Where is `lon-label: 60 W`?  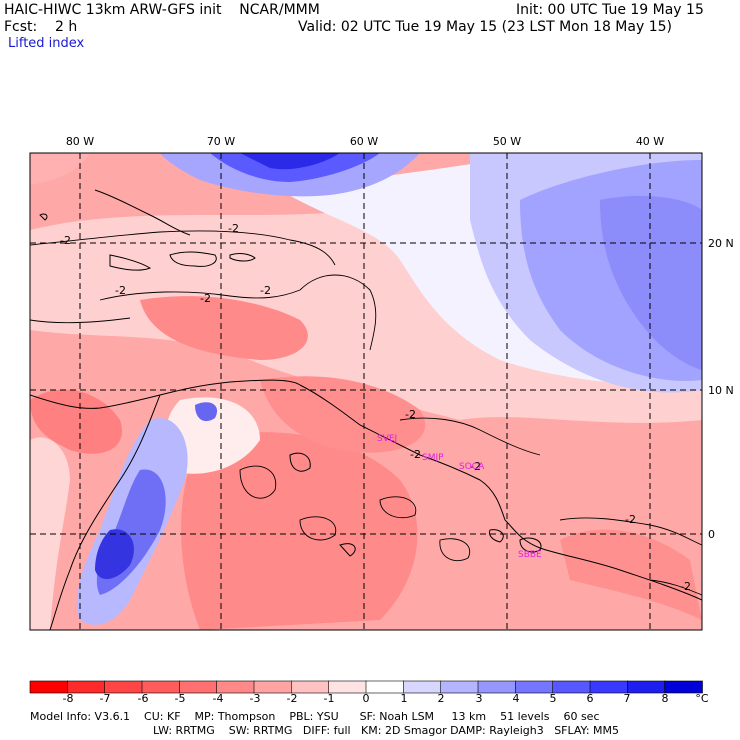 lon-label: 60 W is located at coordinates (364, 141).